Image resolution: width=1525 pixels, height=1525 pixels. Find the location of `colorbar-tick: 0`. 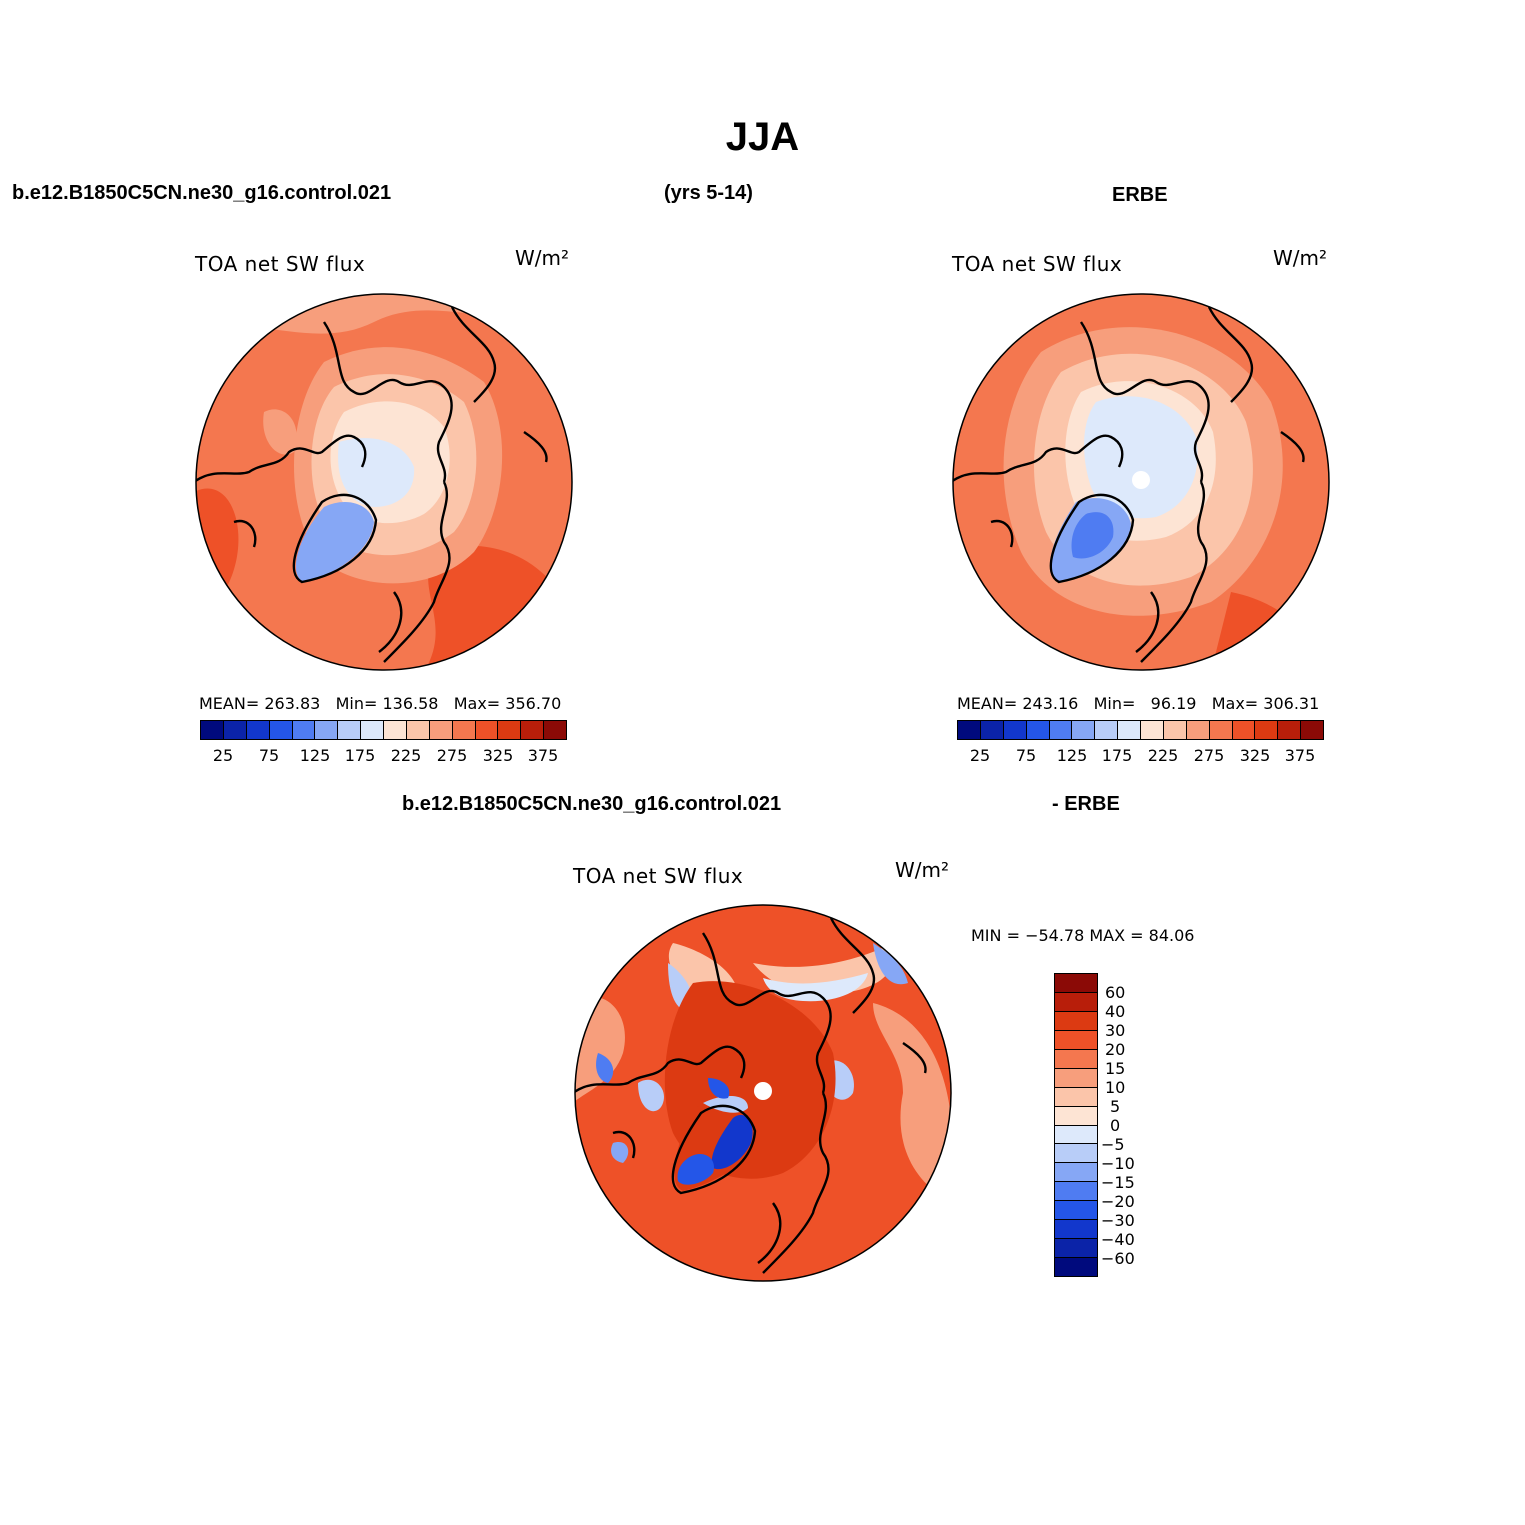

colorbar-tick: 0 is located at coordinates (1115, 1125).